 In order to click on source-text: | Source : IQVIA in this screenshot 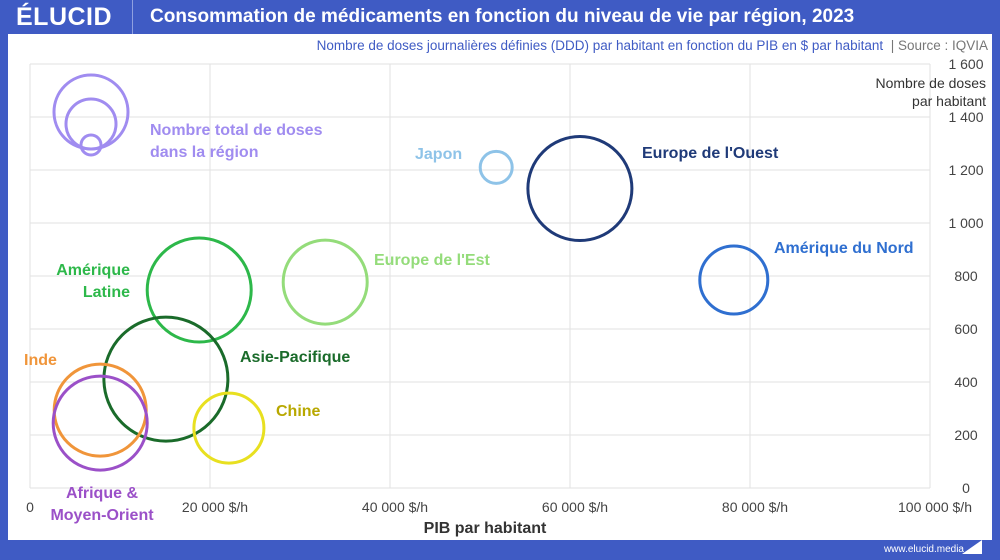, I will do `click(939, 45)`.